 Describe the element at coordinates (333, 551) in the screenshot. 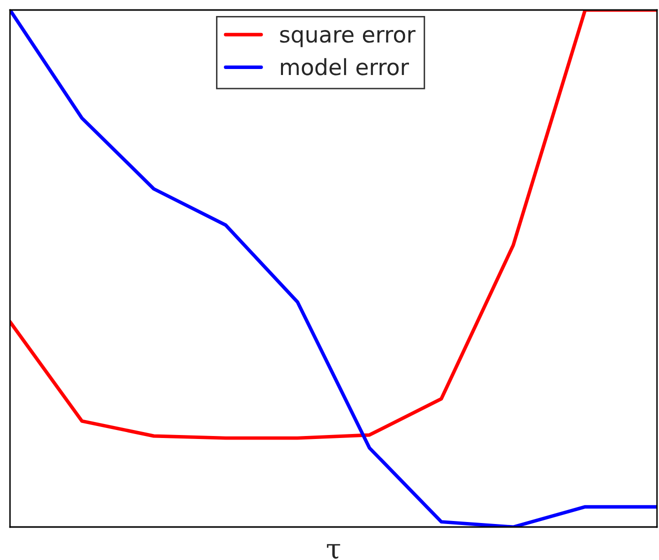

I see `x-axis-title: τ` at that location.